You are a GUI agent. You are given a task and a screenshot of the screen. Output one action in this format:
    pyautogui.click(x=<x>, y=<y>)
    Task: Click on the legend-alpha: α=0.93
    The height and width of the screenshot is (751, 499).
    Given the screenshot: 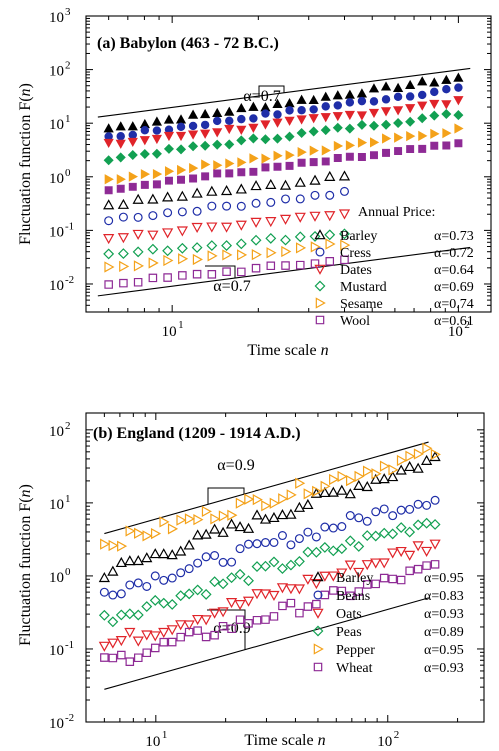 What is the action you would take?
    pyautogui.click(x=444, y=668)
    